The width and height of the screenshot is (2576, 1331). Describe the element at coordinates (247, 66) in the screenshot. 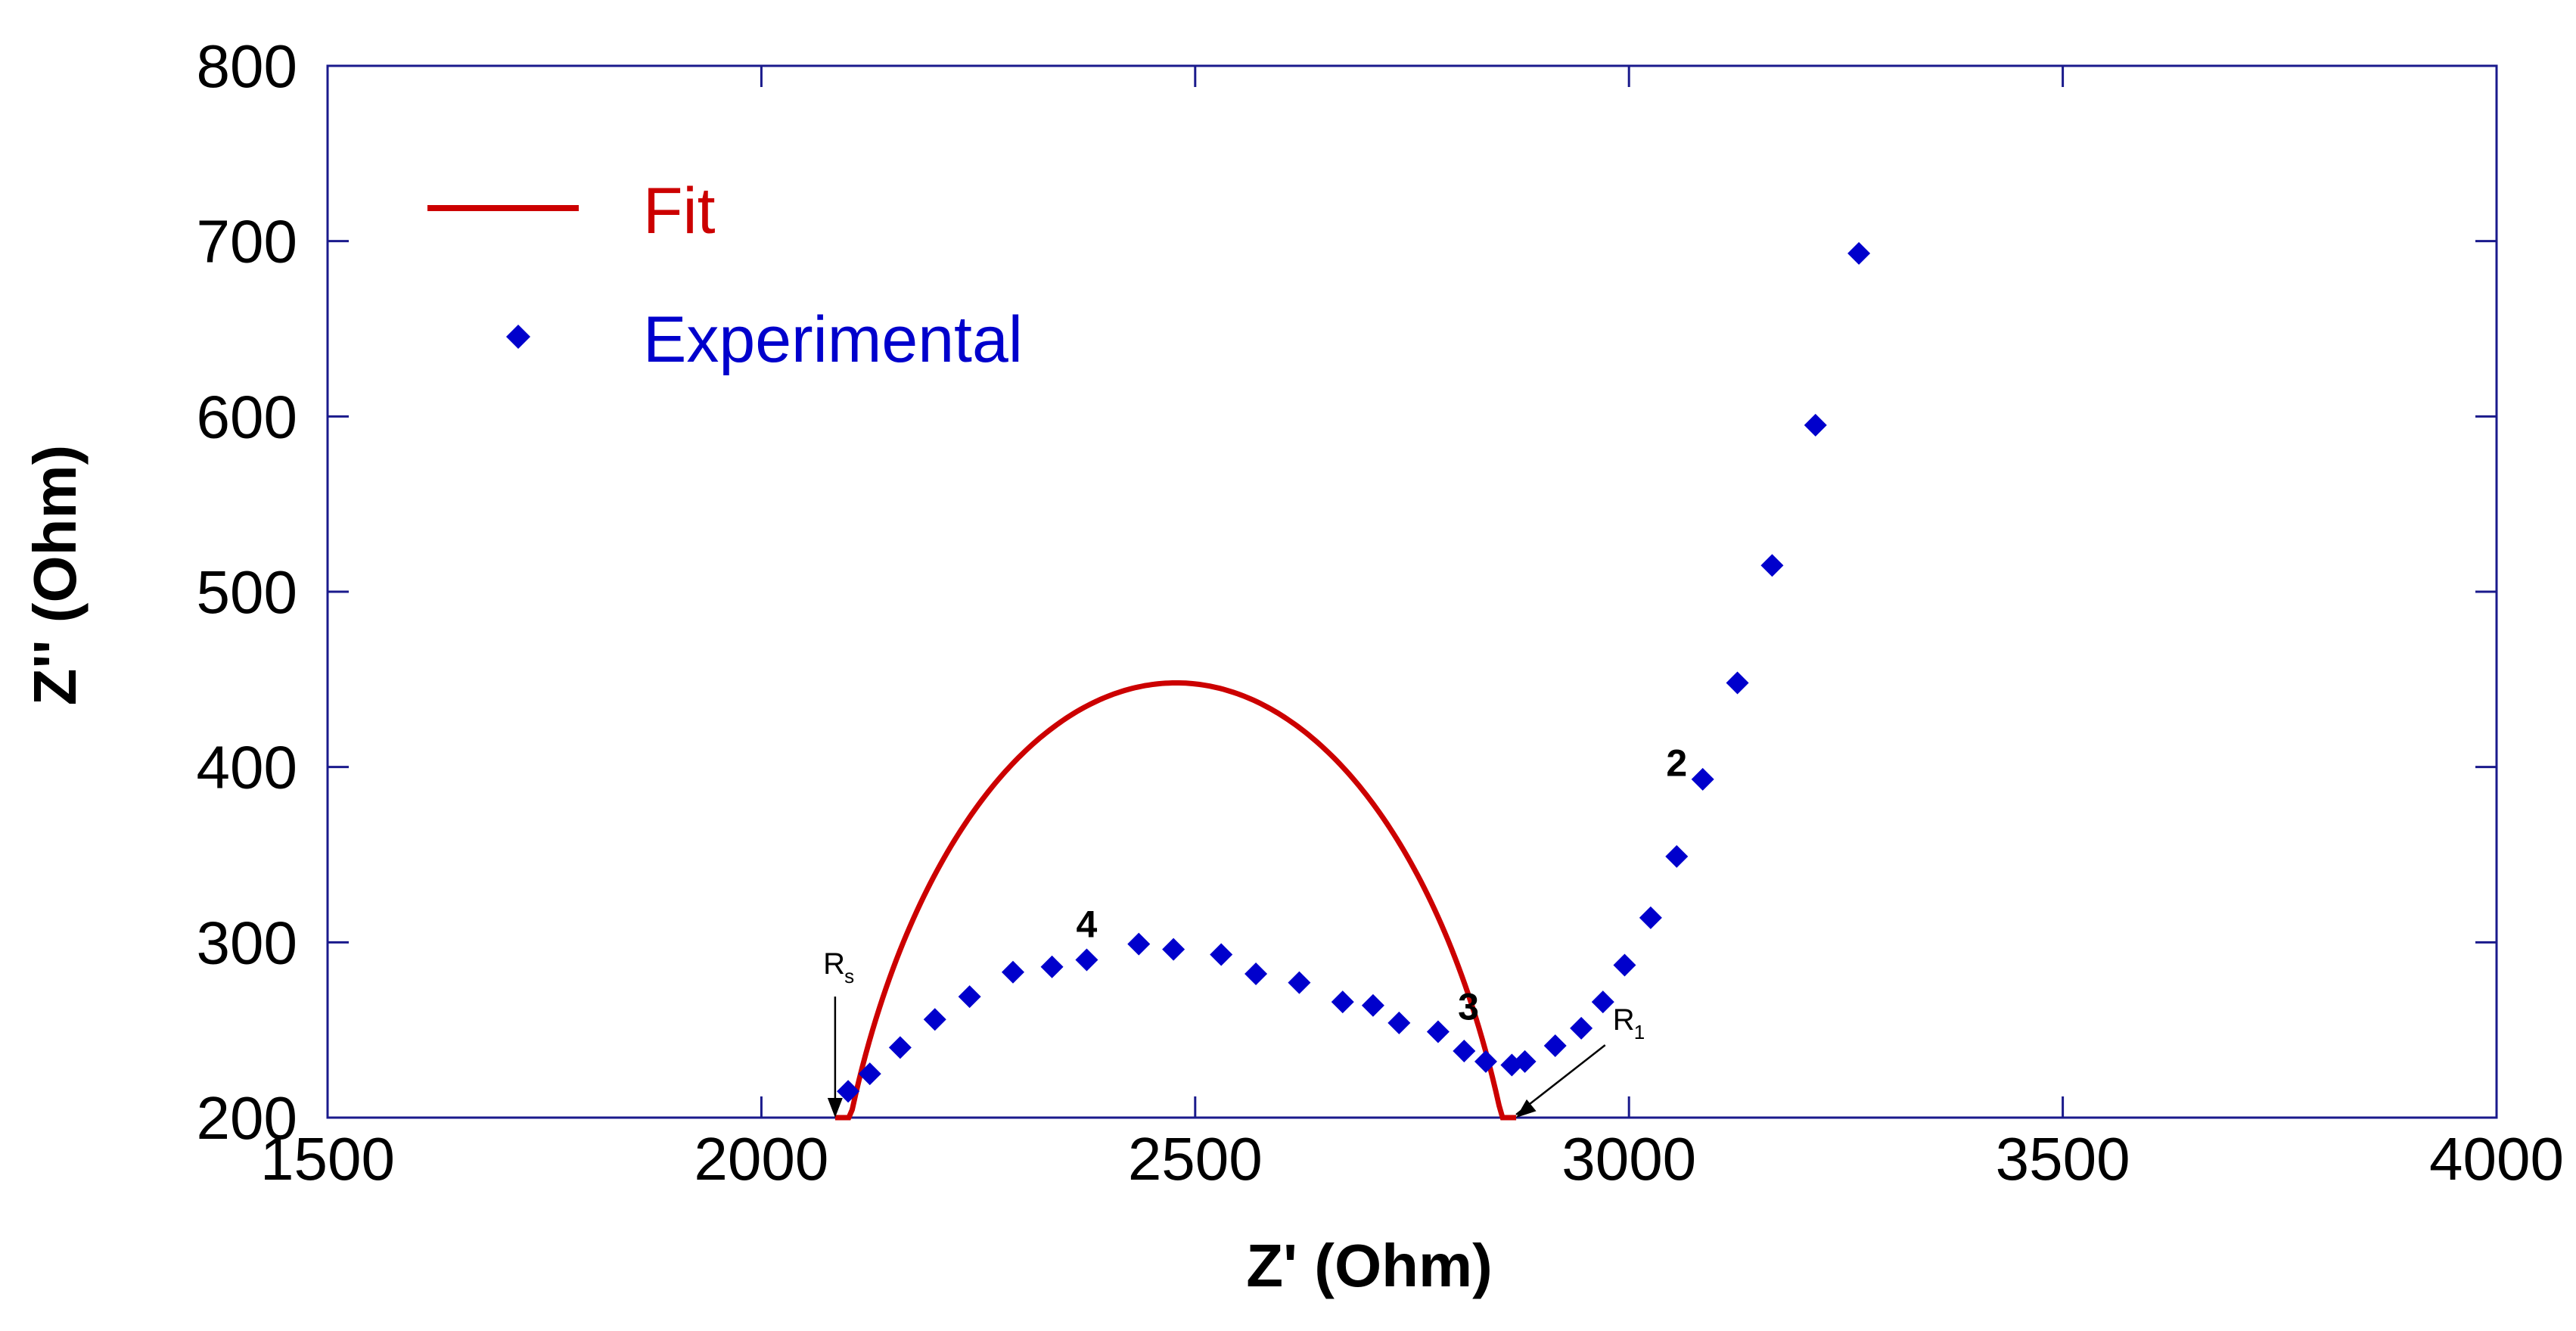

I see `y-tick-label: 800` at that location.